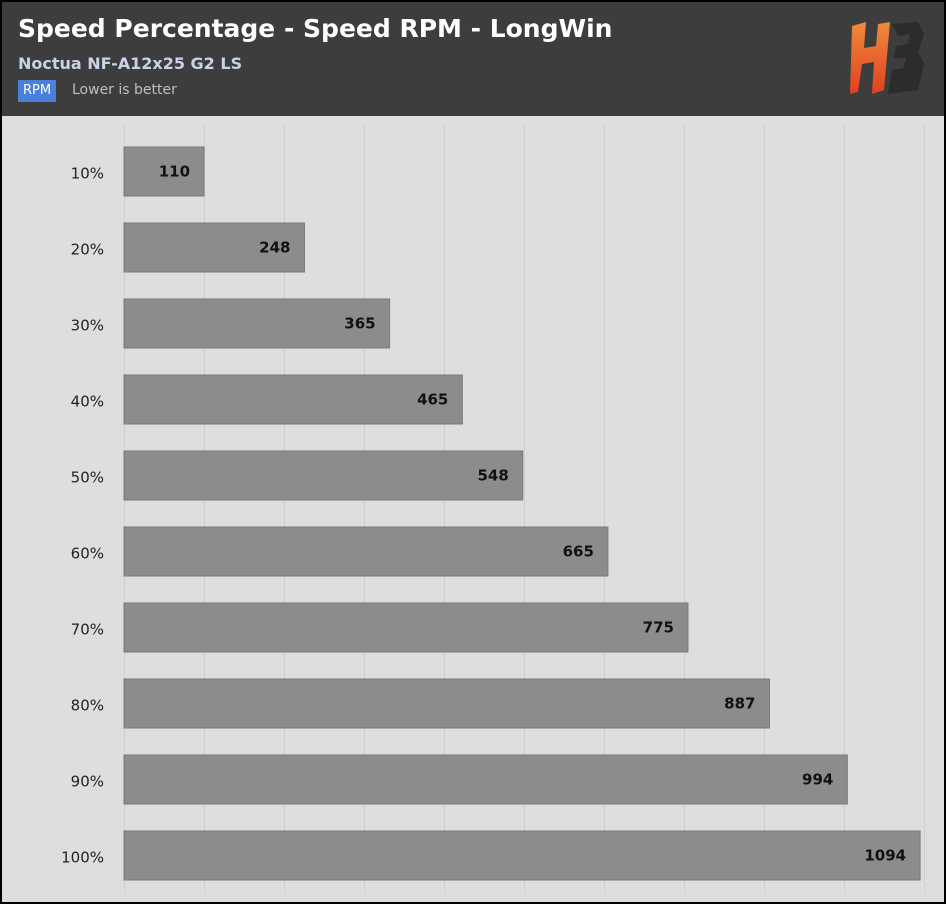 This screenshot has width=946, height=904. Describe the element at coordinates (82, 858) in the screenshot. I see `category-label: 100%` at that location.